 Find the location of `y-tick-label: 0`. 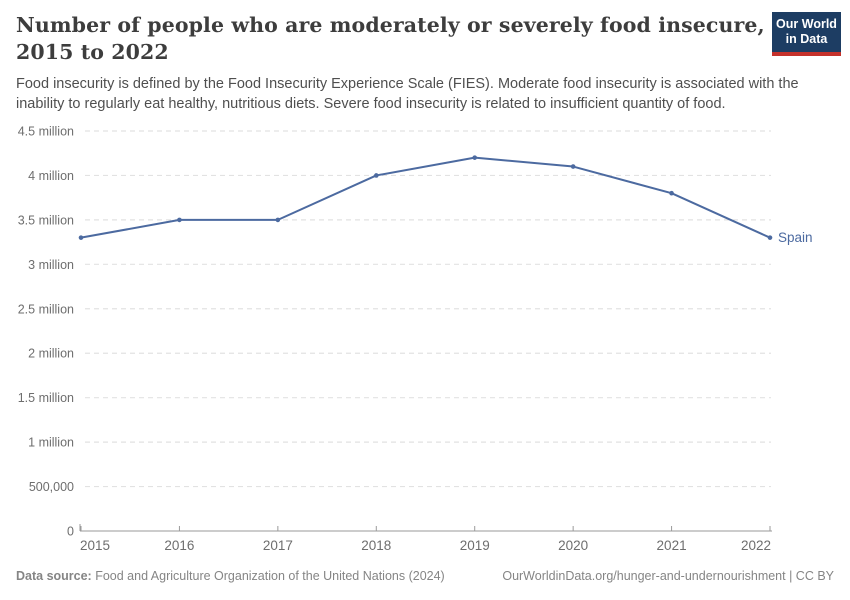

y-tick-label: 0 is located at coordinates (70, 532).